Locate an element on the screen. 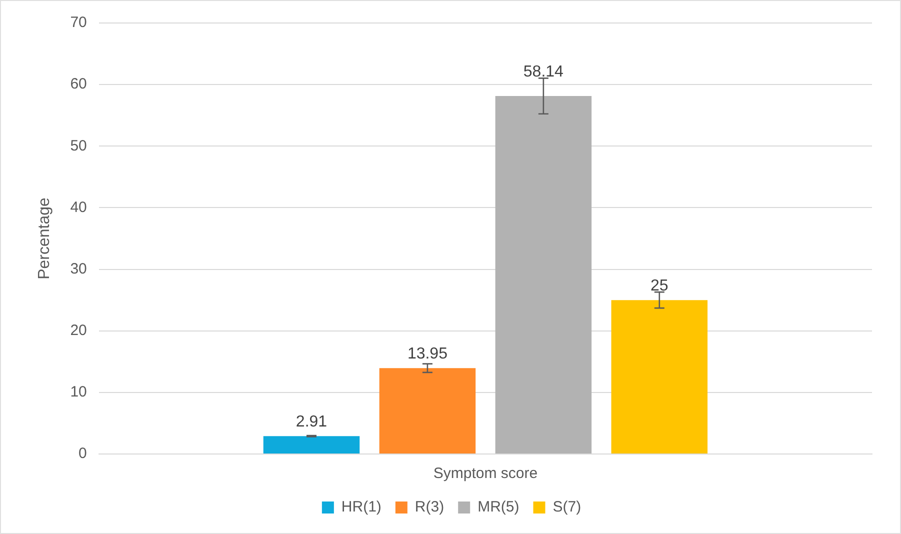  y-tick-label: 50 is located at coordinates (78, 145).